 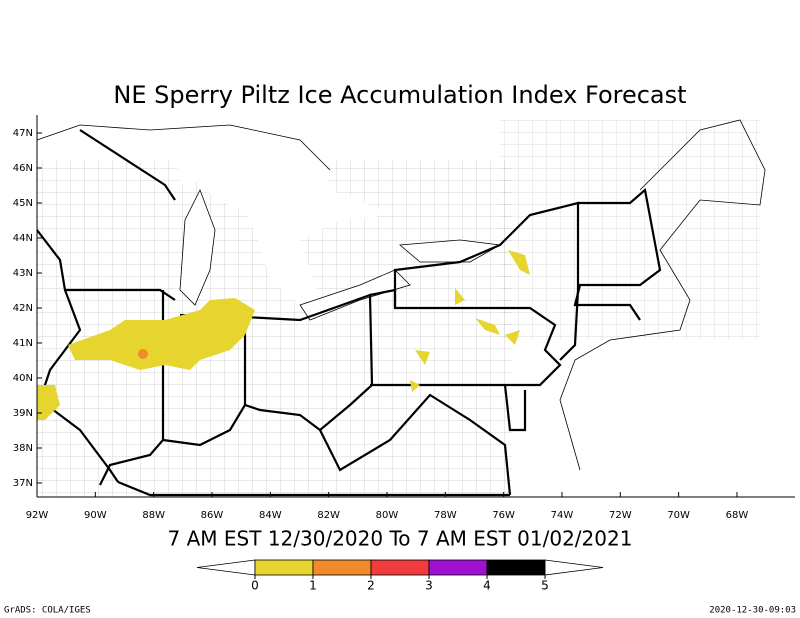 I want to click on lon-label: 92W, so click(x=37, y=515).